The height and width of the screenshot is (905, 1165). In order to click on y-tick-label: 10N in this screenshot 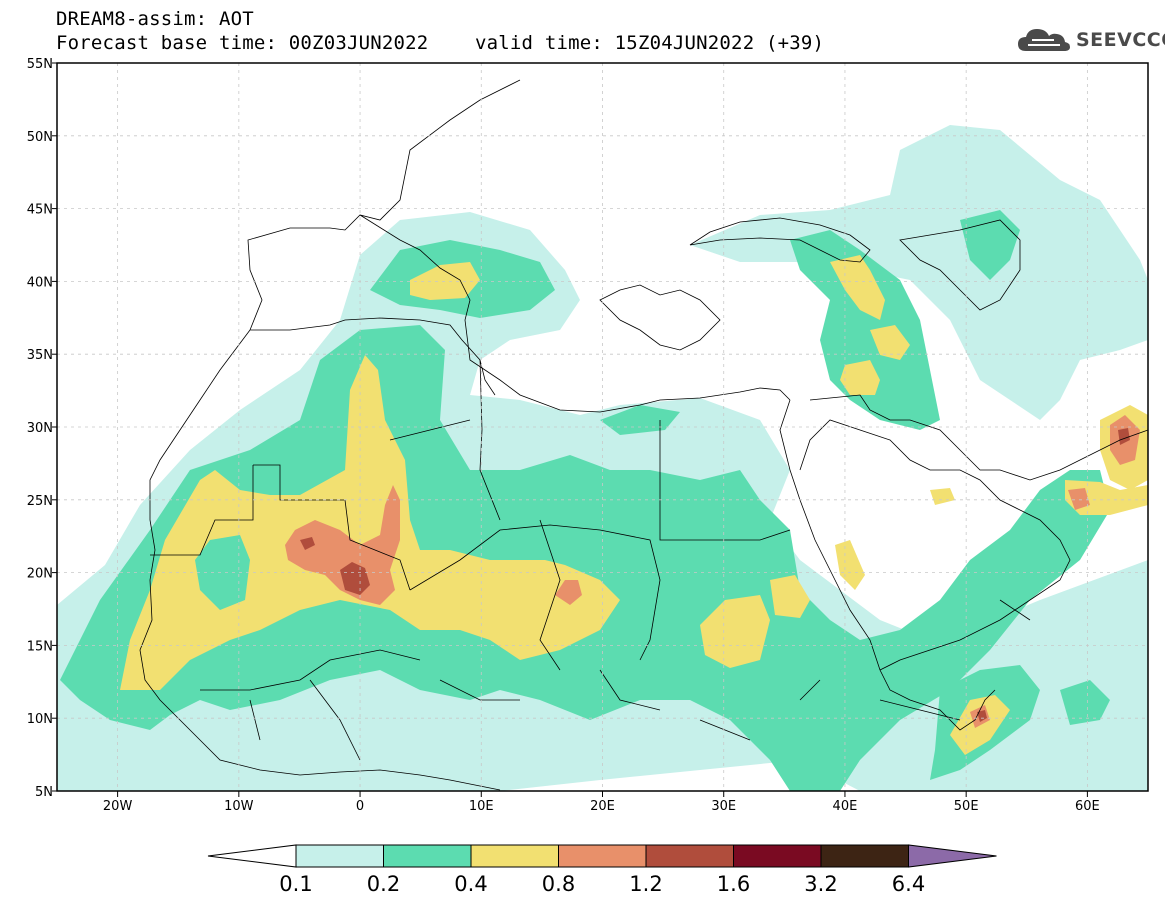, I will do `click(40, 719)`.